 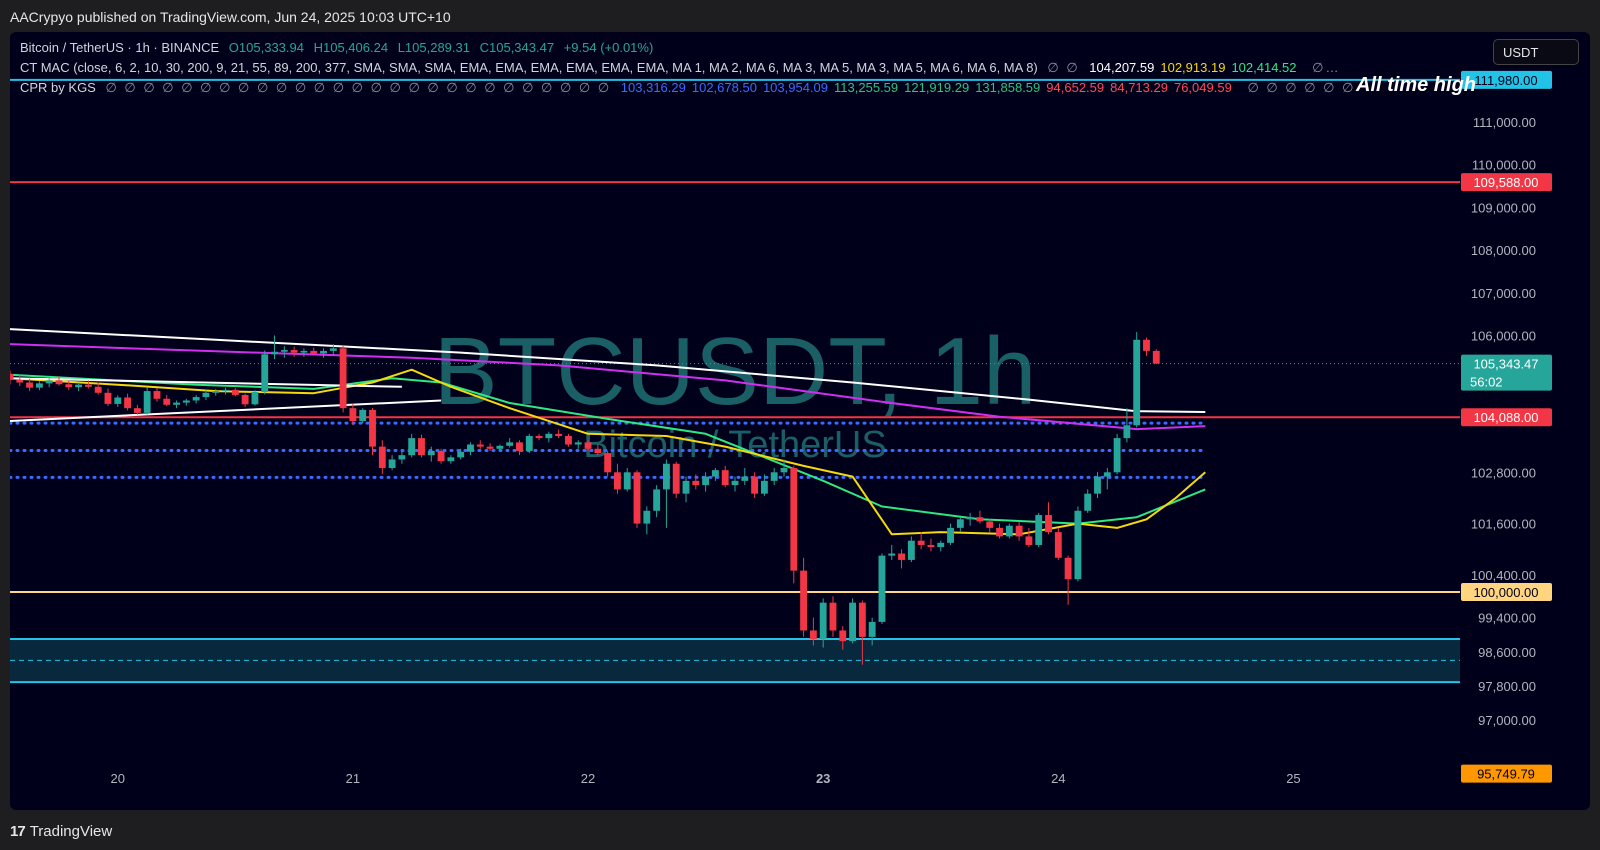 What do you see at coordinates (1301, 87) in the screenshot?
I see `legend-cpr-tail: ∅ ∅ ∅ ∅ ∅ ∅` at bounding box center [1301, 87].